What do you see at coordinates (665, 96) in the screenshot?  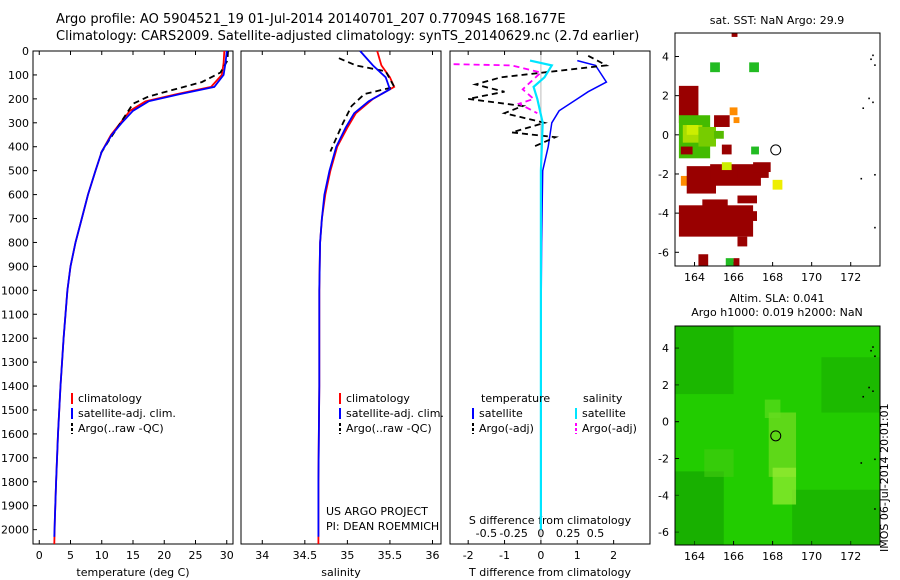 I see `sst-map-y-tick-label: 2` at bounding box center [665, 96].